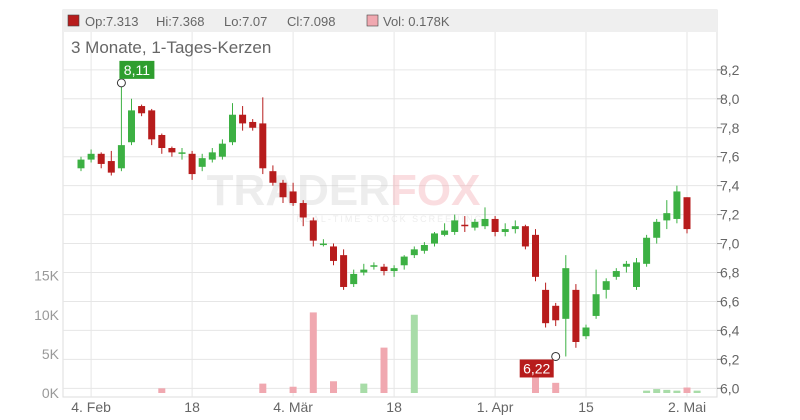 The image size is (800, 420). I want to click on watermark-tagline: REAL-TIME STOCK SCREENING, so click(389, 219).